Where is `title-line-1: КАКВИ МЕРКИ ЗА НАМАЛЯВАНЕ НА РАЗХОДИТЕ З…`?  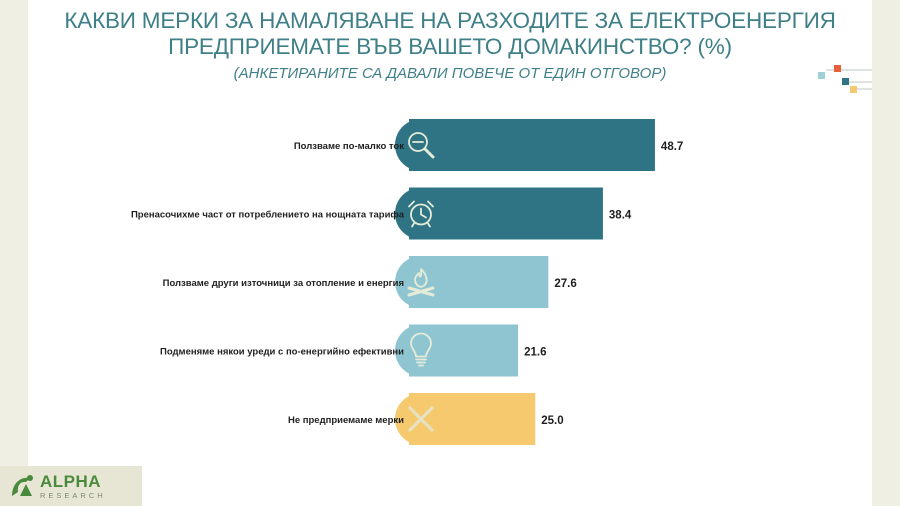
title-line-1: КАКВИ МЕРКИ ЗА НАМАЛЯВАНЕ НА РАЗХОДИТЕ З… is located at coordinates (450, 20).